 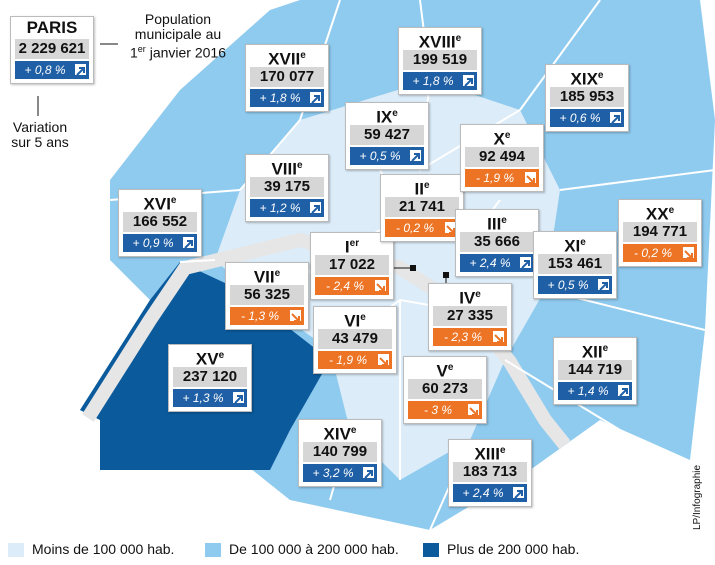 I want to click on population: 185 953, so click(x=587, y=97).